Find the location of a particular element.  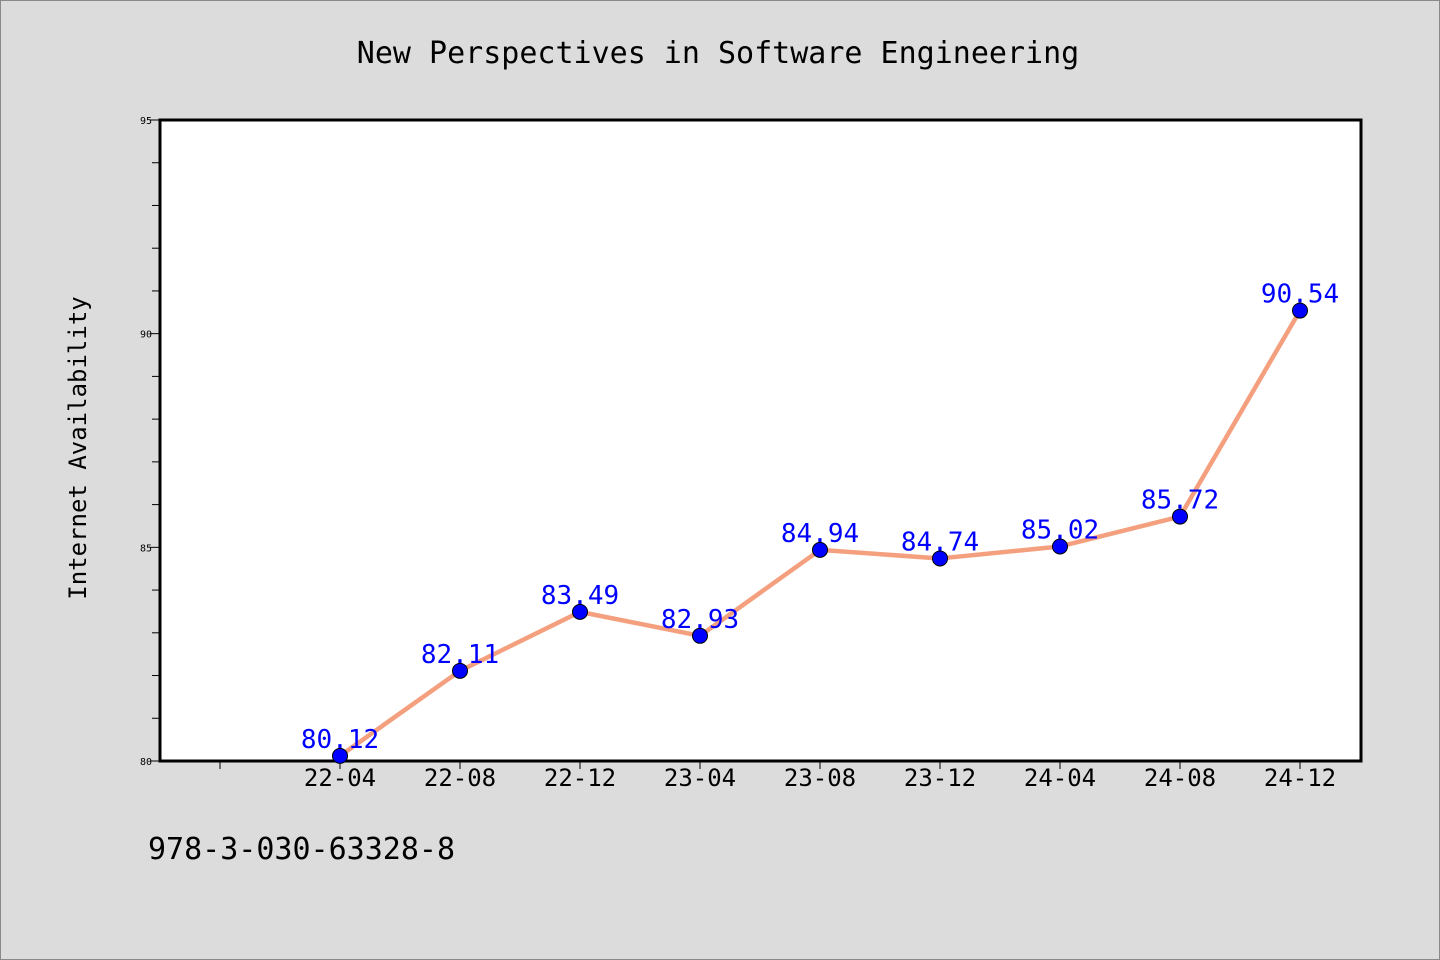

y-minor-ticks is located at coordinates (155, 440).